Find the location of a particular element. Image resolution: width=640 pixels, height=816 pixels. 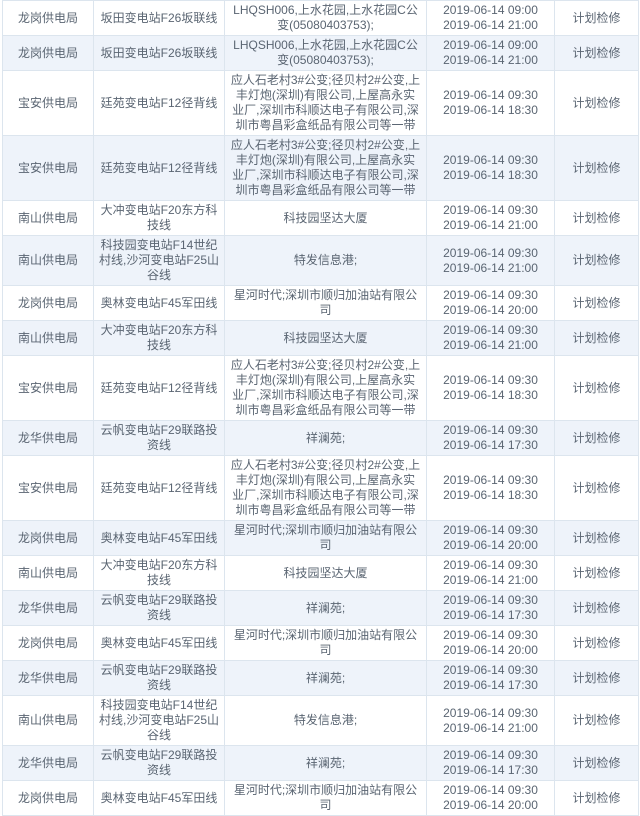

cell-area: 特发信息港; is located at coordinates (325, 720).